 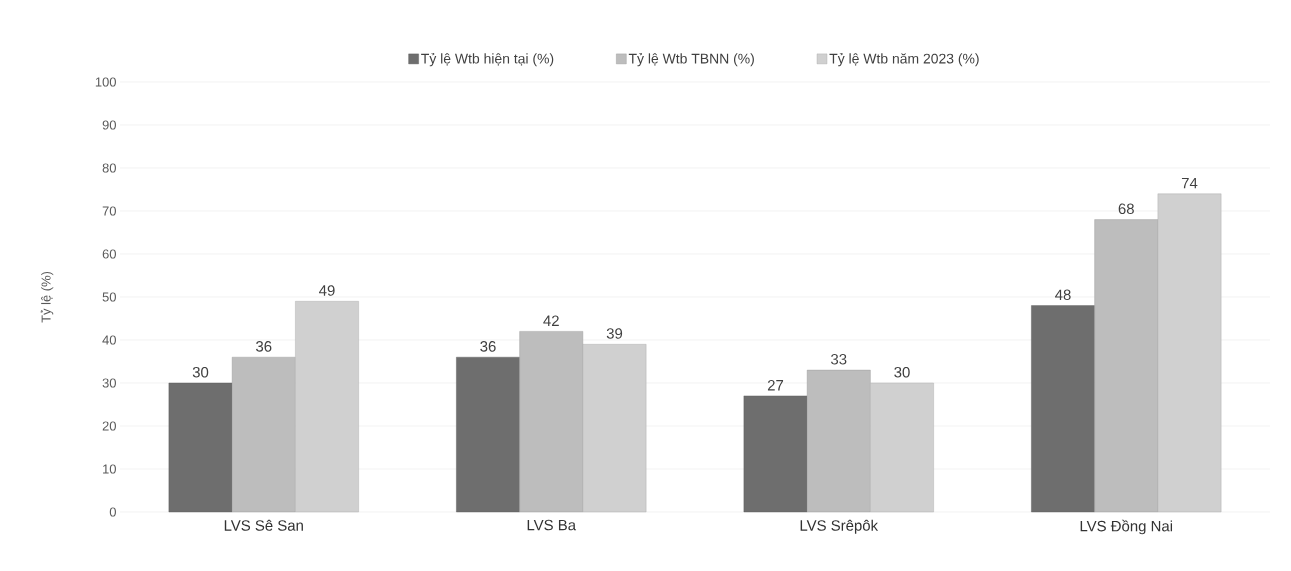 I want to click on data-label: 27, so click(x=775, y=385).